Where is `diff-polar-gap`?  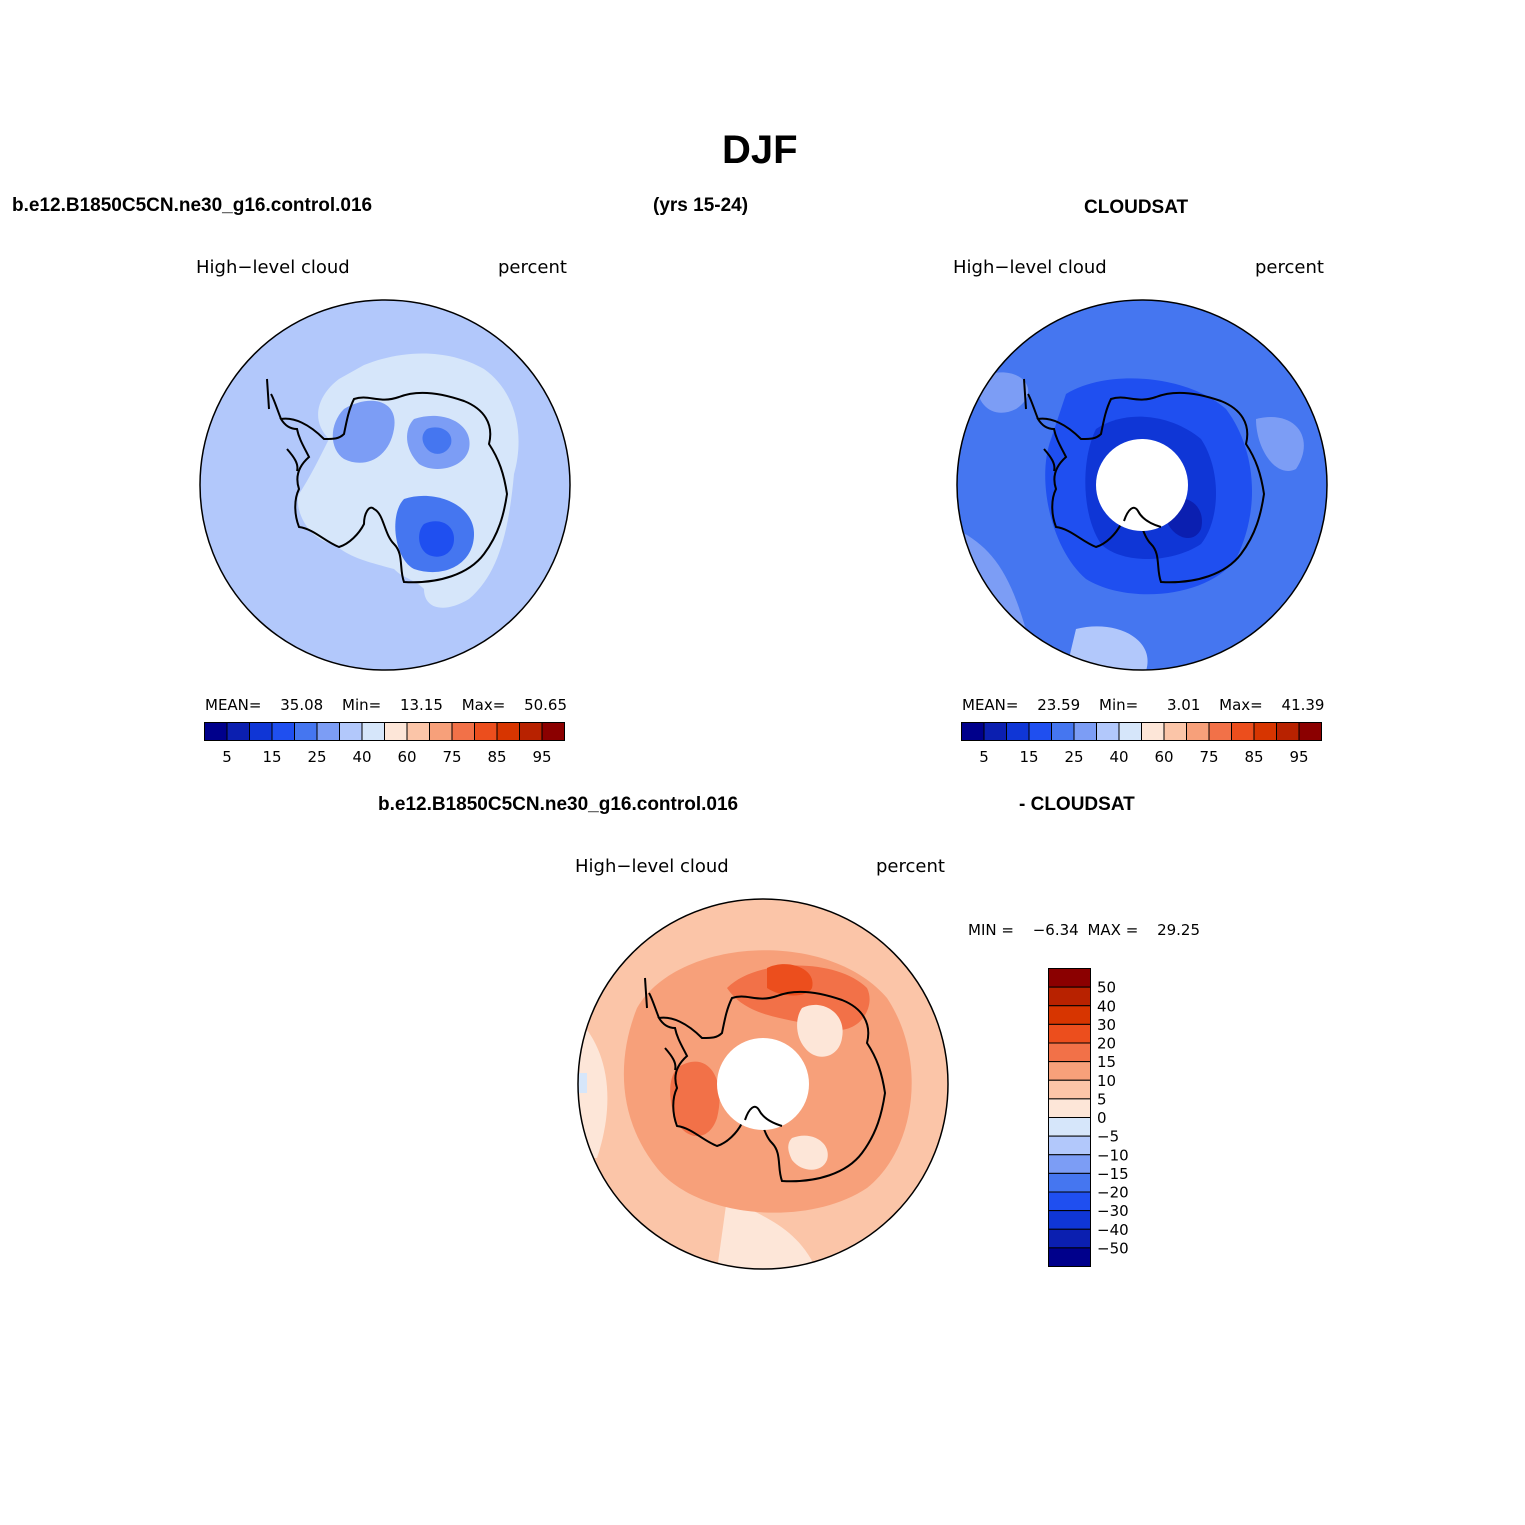
diff-polar-gap is located at coordinates (763, 1084).